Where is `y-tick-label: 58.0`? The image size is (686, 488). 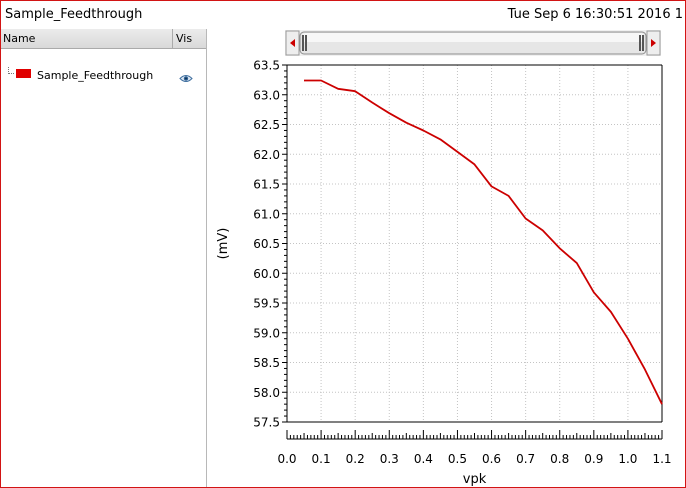 y-tick-label: 58.0 is located at coordinates (266, 393).